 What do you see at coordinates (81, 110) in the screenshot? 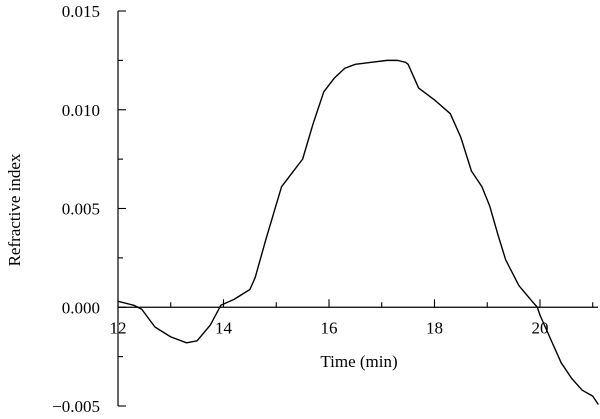
I see `y-axis-tick-label: 0.010` at bounding box center [81, 110].